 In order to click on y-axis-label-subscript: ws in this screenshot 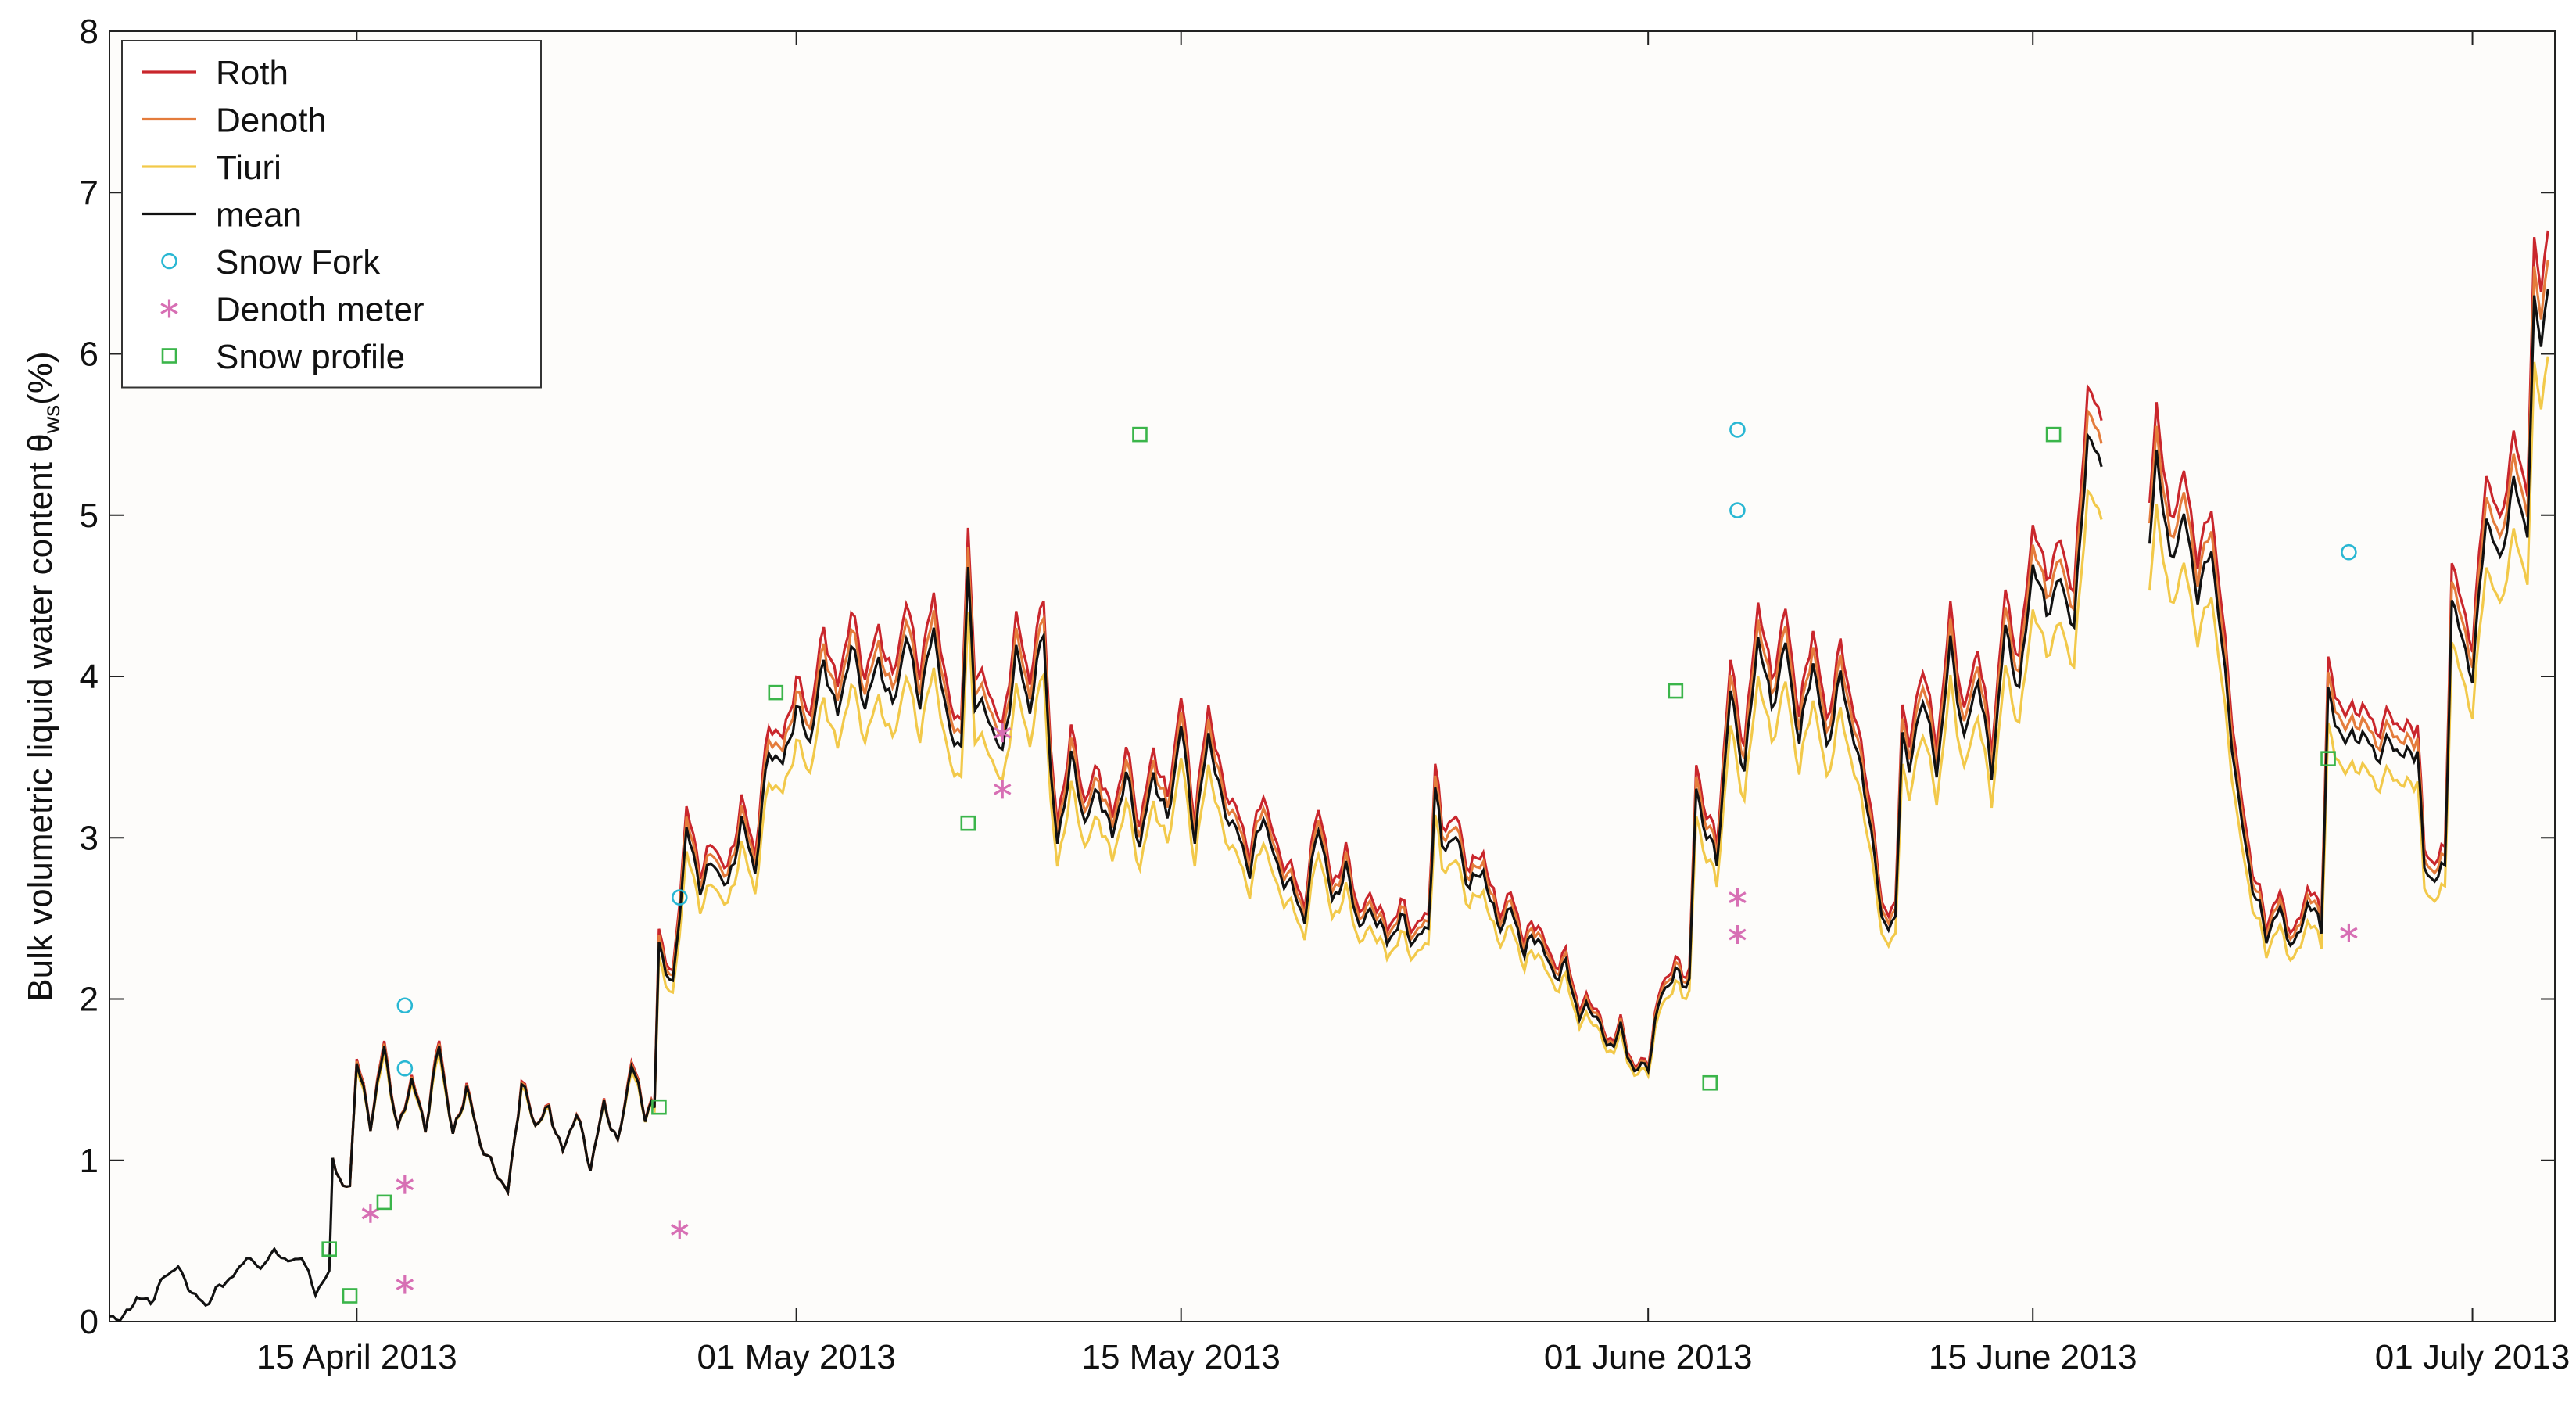, I will do `click(52, 420)`.